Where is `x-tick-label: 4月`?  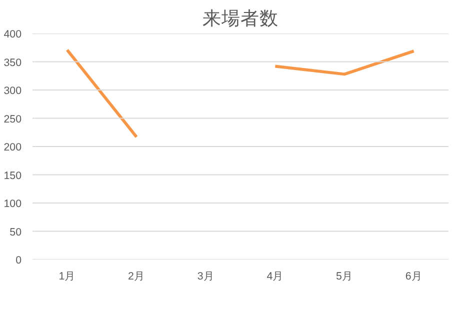 x-tick-label: 4月 is located at coordinates (275, 276).